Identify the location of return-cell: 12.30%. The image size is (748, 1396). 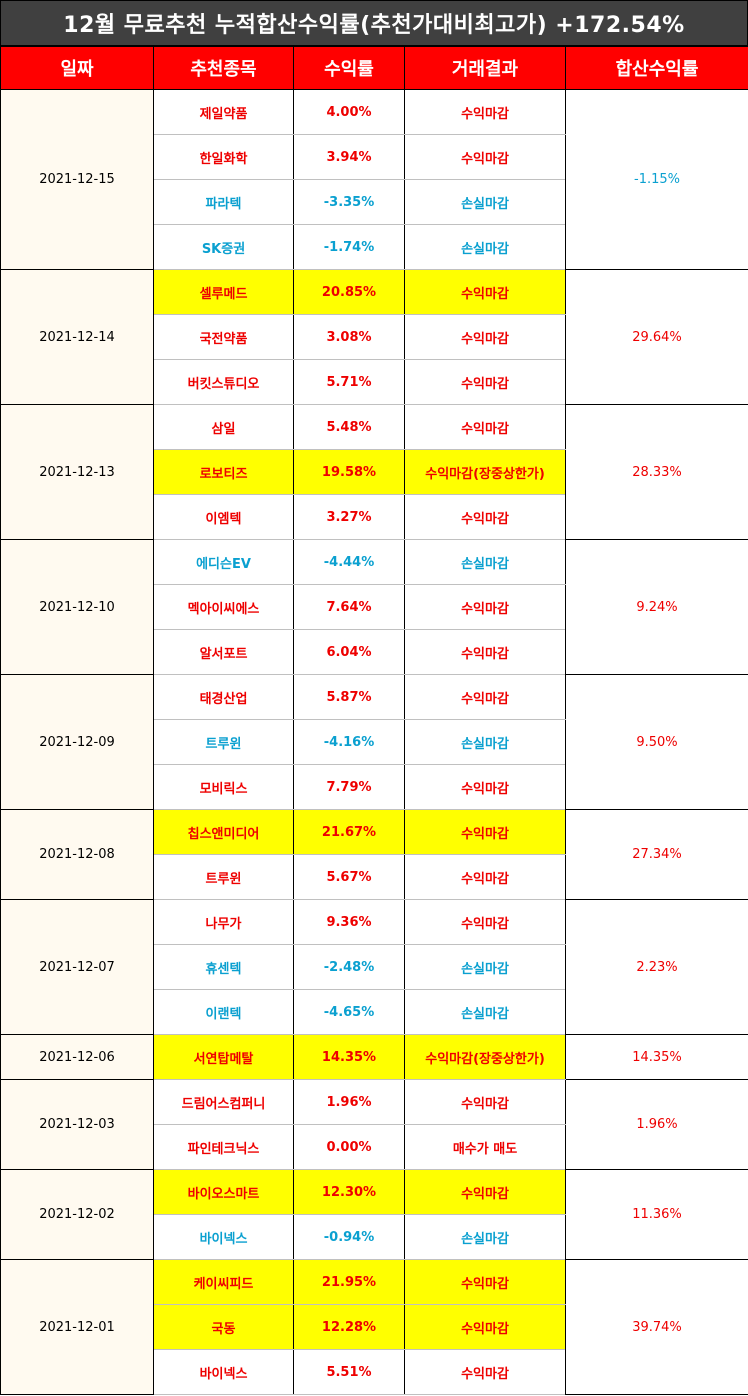
(349, 1192).